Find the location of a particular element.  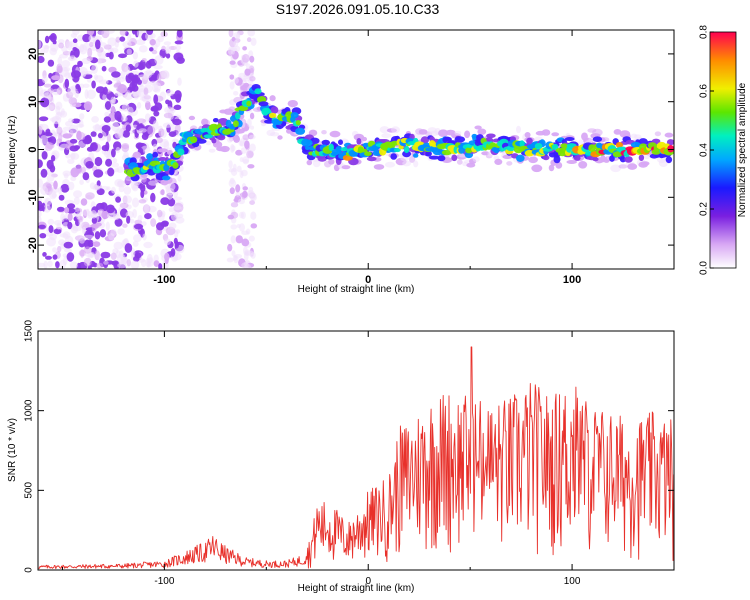

colorbar-gradient is located at coordinates (723, 150).